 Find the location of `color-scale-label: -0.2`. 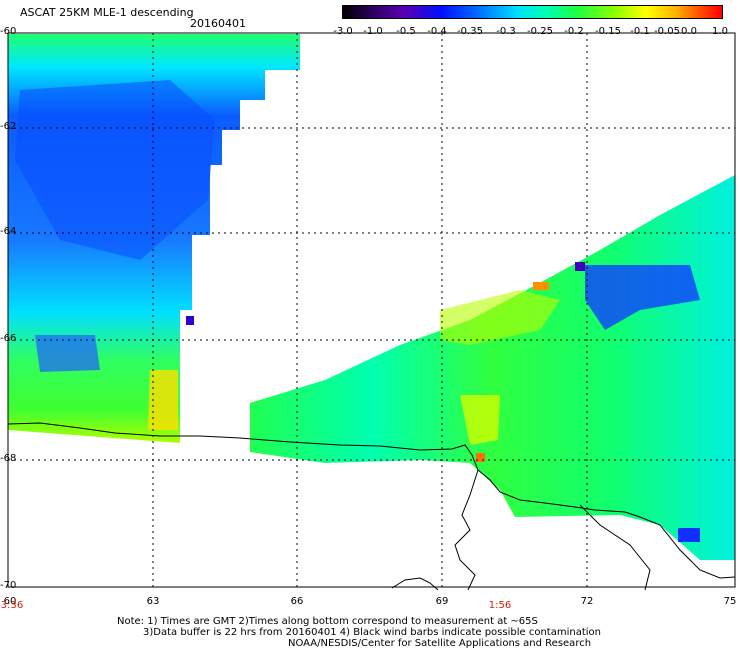

color-scale-label: -0.2 is located at coordinates (574, 31).